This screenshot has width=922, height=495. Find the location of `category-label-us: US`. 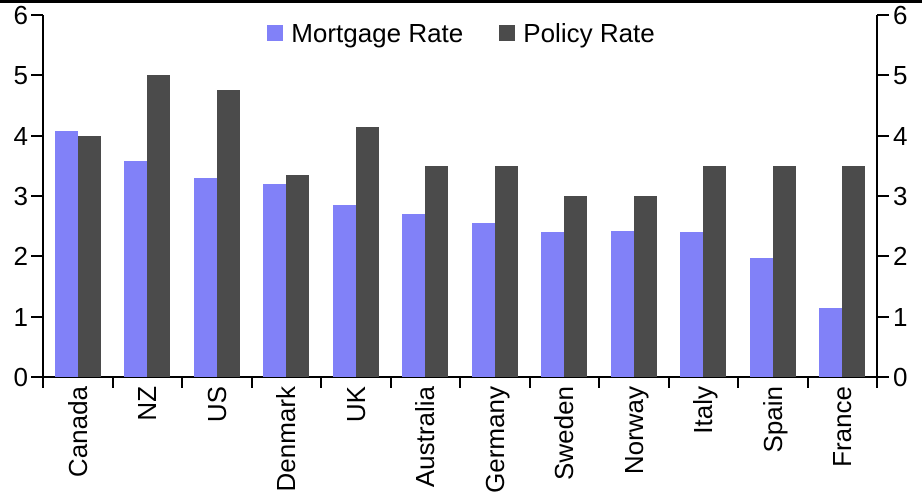

category-label-us: US is located at coordinates (217, 404).